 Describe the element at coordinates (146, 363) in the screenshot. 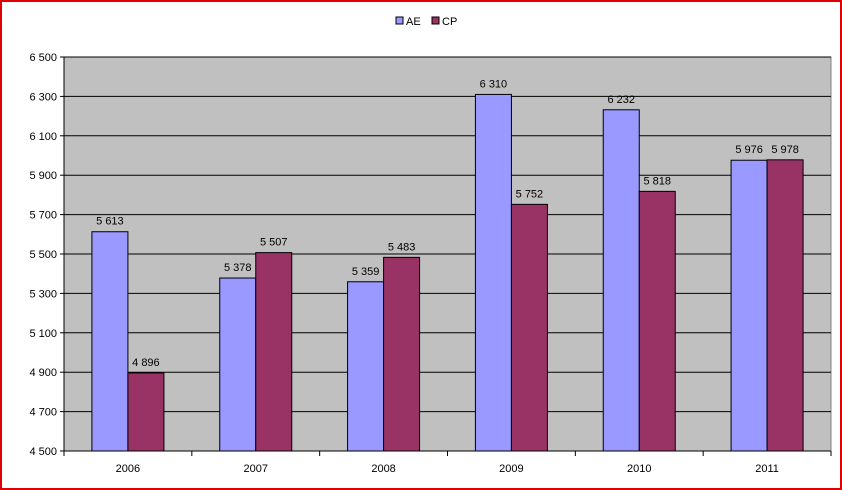

I see `data-label: 4 896` at that location.